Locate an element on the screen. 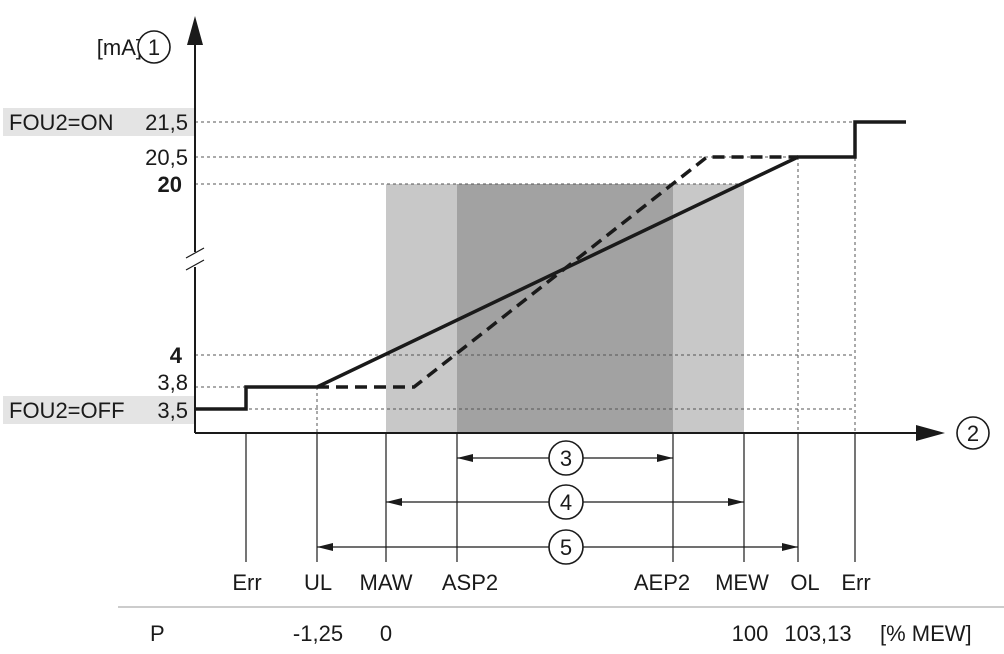 The height and width of the screenshot is (654, 1004). y-label-3-8: 3,8 is located at coordinates (172, 382).